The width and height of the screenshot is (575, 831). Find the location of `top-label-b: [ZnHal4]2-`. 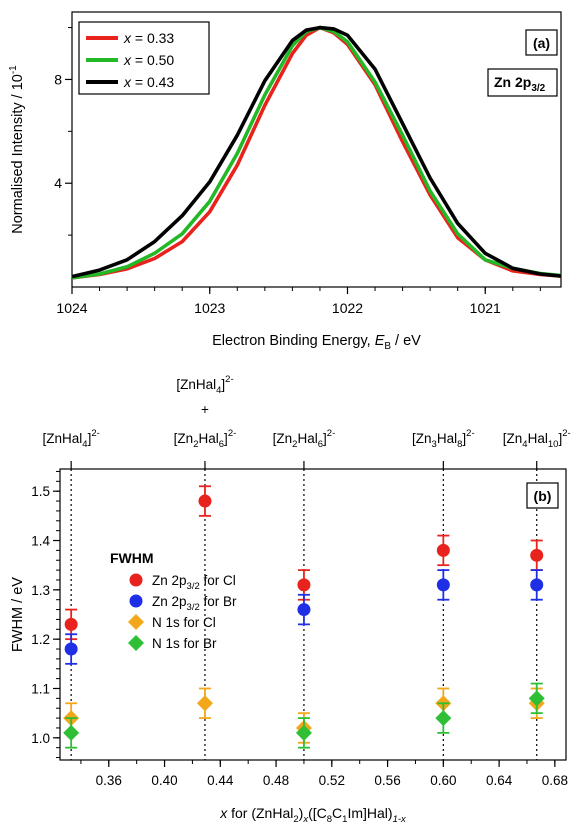

top-label-b: [ZnHal4]2- is located at coordinates (71, 439).